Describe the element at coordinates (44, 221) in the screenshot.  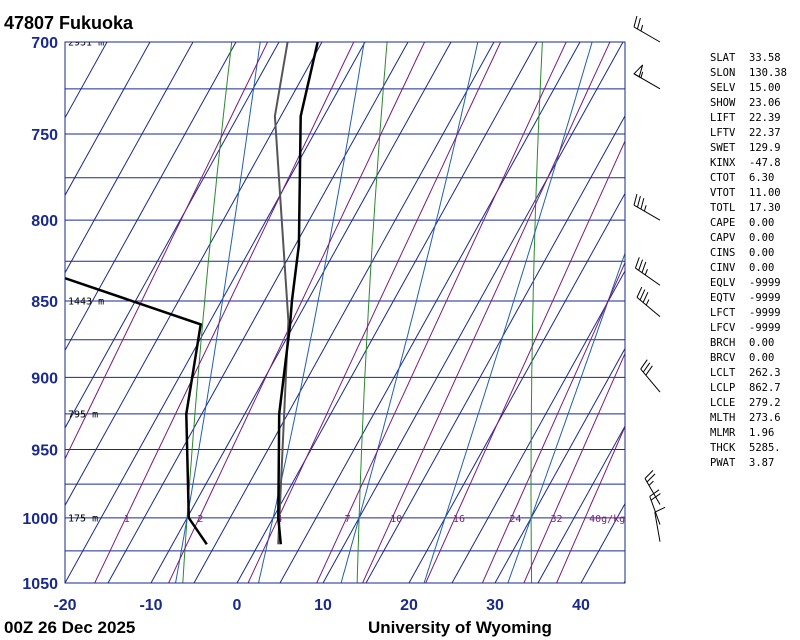
I see `pressure-tick-label: 800` at that location.